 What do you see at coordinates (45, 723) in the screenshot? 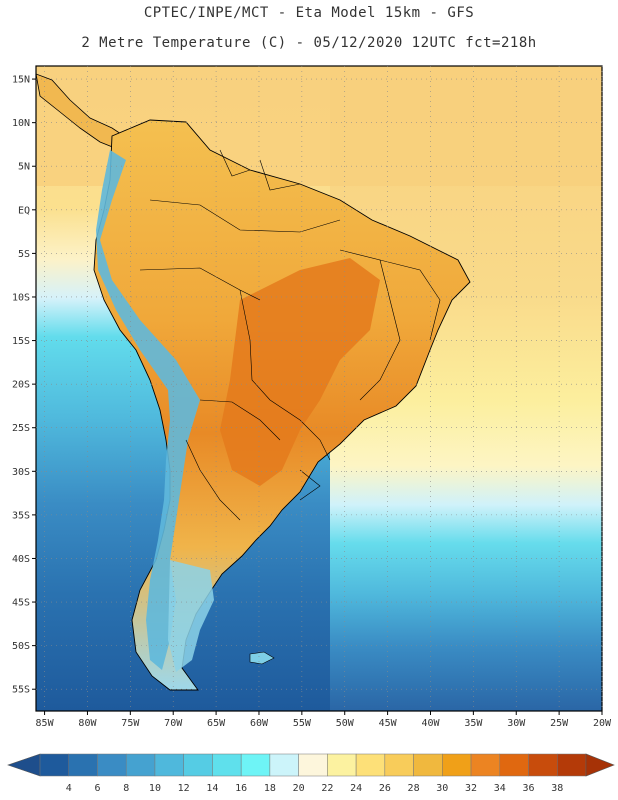
I see `lon-label: 85W` at bounding box center [45, 723].